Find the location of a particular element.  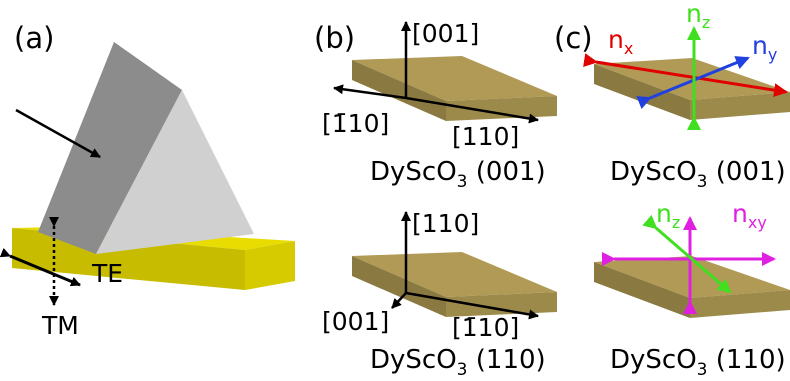

slab-c-bottom is located at coordinates (692, 287).